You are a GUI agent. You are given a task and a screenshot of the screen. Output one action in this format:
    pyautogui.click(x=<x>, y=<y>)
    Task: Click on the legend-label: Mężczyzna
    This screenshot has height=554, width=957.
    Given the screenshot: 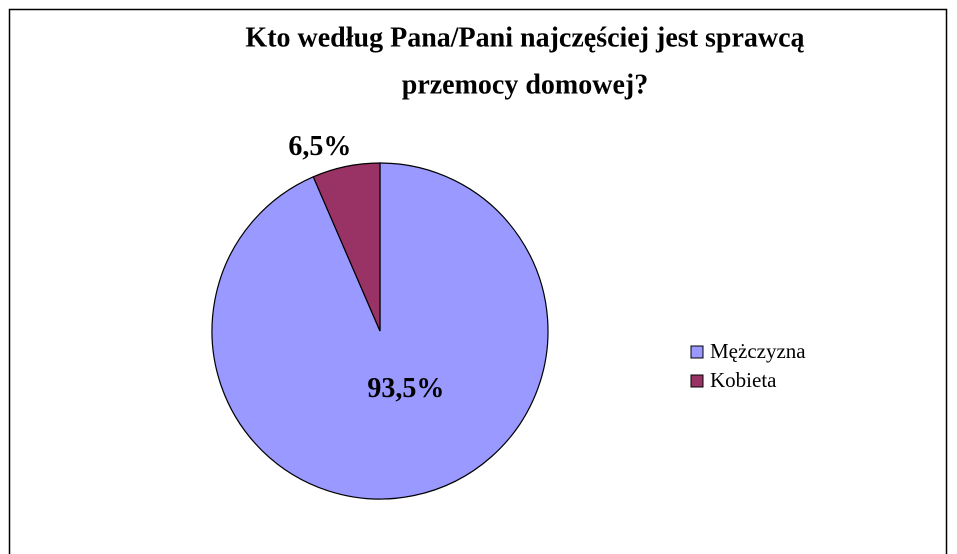 What is the action you would take?
    pyautogui.click(x=758, y=351)
    